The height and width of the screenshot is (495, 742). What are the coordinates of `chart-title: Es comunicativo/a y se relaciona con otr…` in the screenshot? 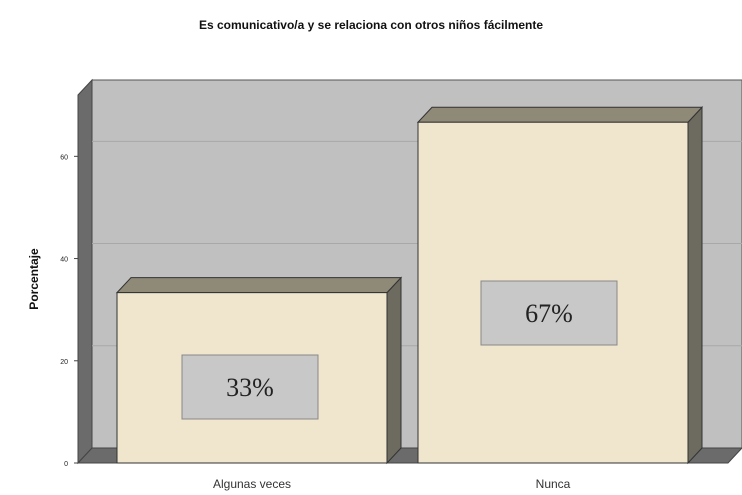 It's located at (371, 25).